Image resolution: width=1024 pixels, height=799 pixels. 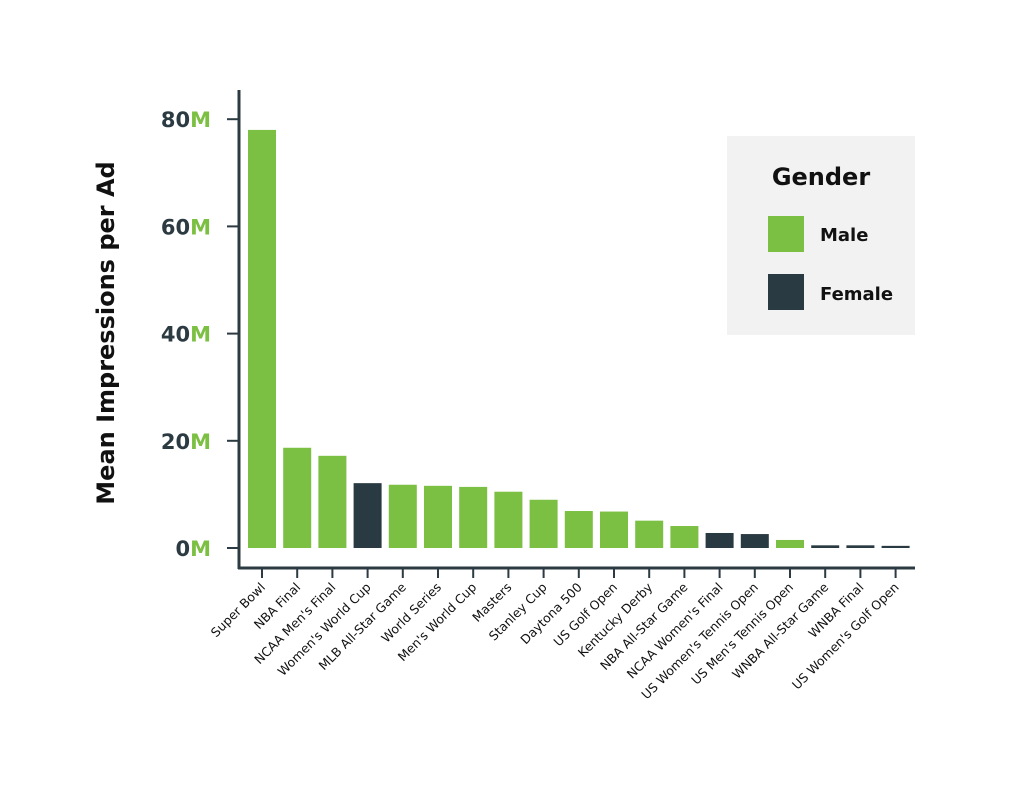 I want to click on x-ticks, so click(x=579, y=573).